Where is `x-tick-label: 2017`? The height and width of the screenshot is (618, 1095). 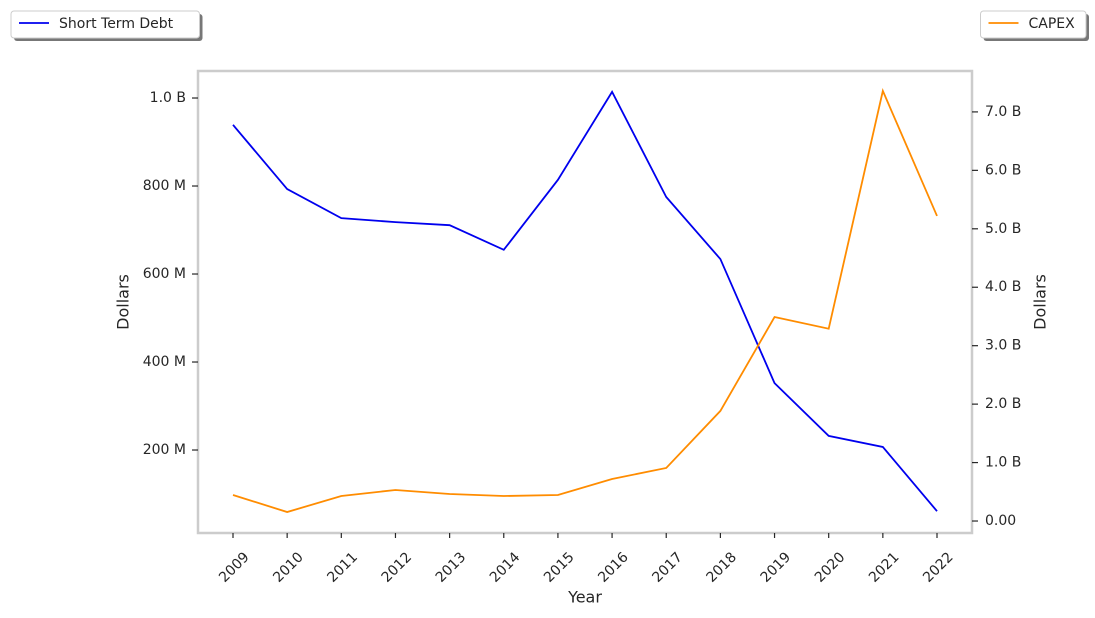 x-tick-label: 2017 is located at coordinates (667, 567).